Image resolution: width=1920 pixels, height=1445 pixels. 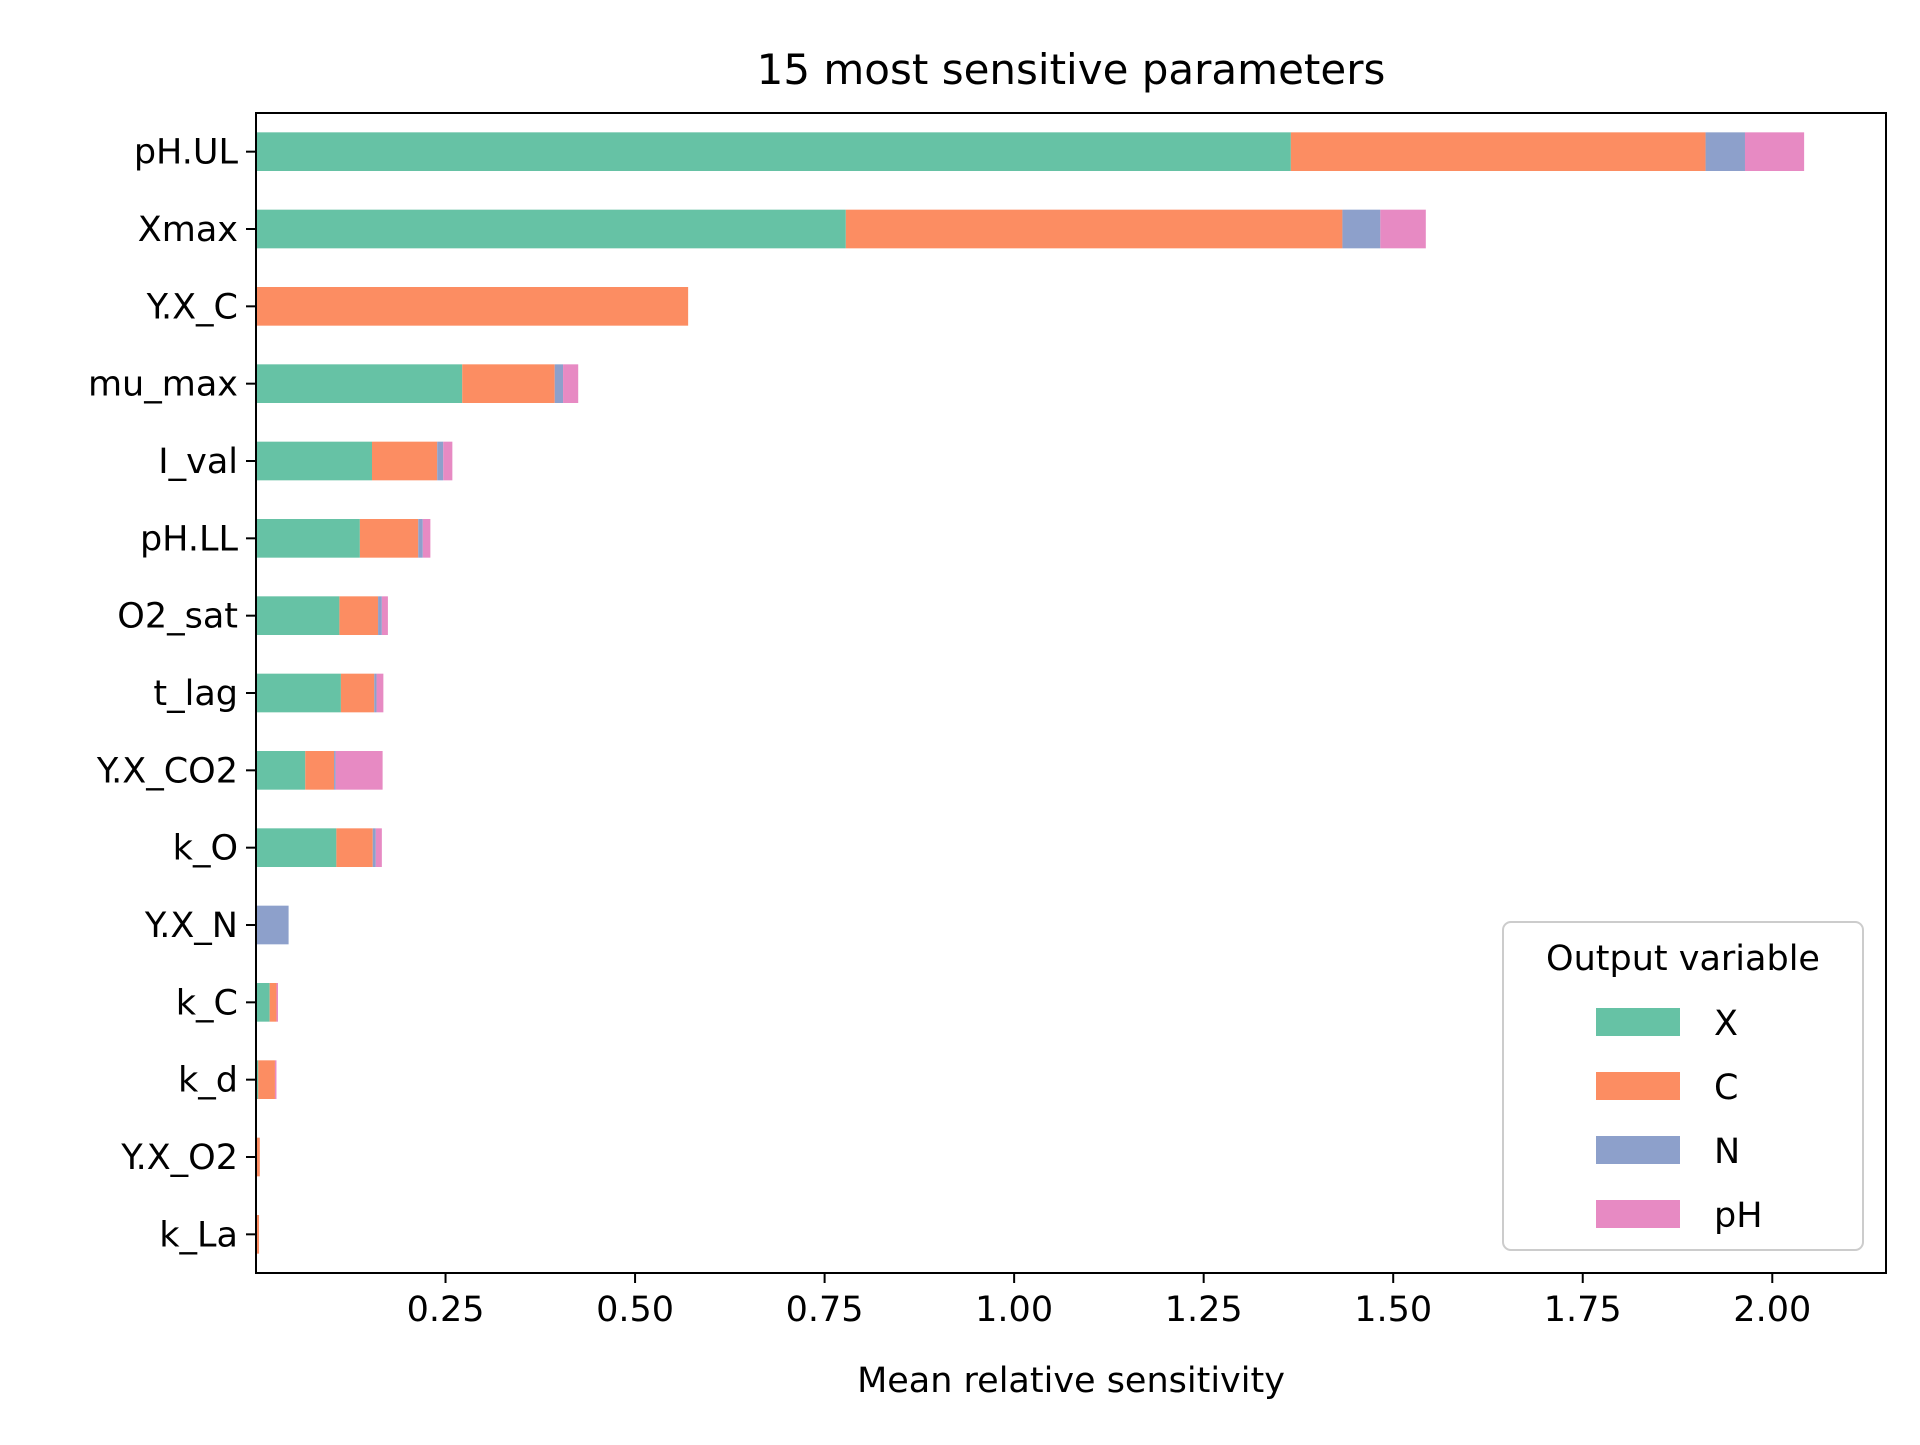 I want to click on y-tick-label-y-x-co2: Y.X_CO2, so click(x=167, y=771).